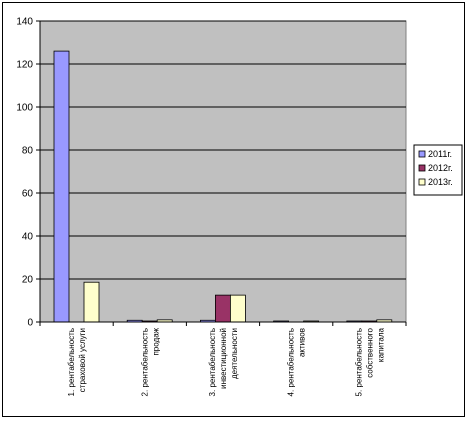  What do you see at coordinates (297, 362) in the screenshot?
I see `x-category-label: 4. рентабельность активов` at bounding box center [297, 362].